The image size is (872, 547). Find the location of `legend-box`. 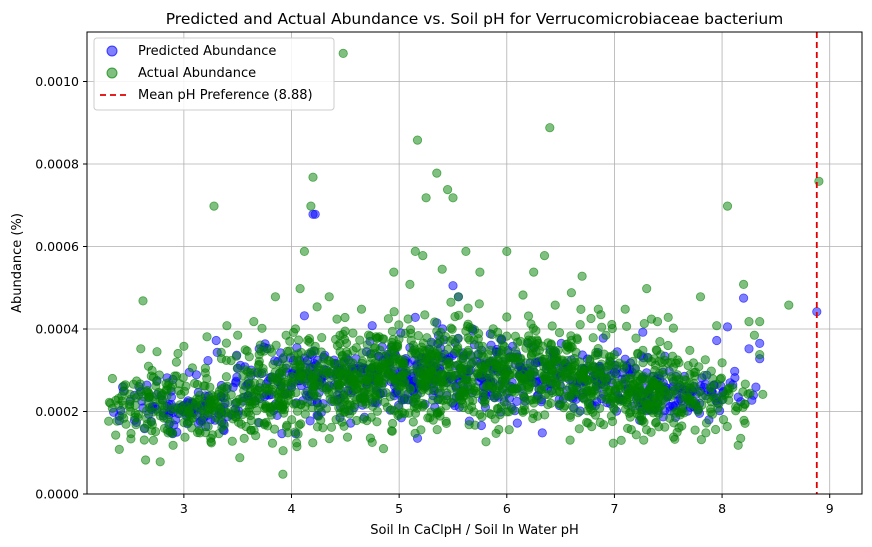

legend-box is located at coordinates (214, 74).